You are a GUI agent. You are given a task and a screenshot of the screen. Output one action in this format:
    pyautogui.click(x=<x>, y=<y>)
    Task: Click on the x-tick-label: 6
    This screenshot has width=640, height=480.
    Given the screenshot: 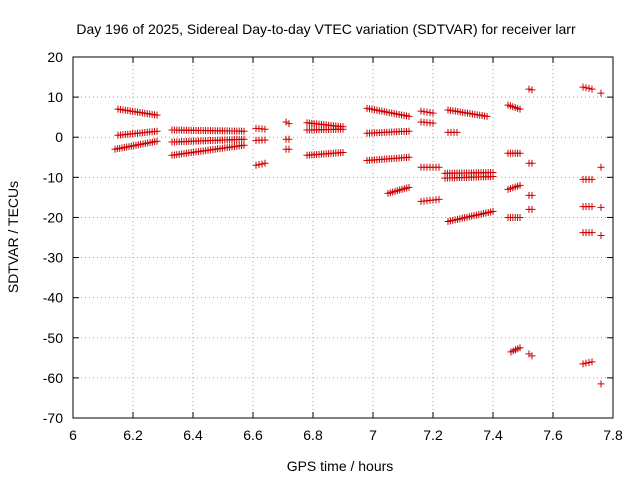 What is the action you would take?
    pyautogui.click(x=73, y=435)
    